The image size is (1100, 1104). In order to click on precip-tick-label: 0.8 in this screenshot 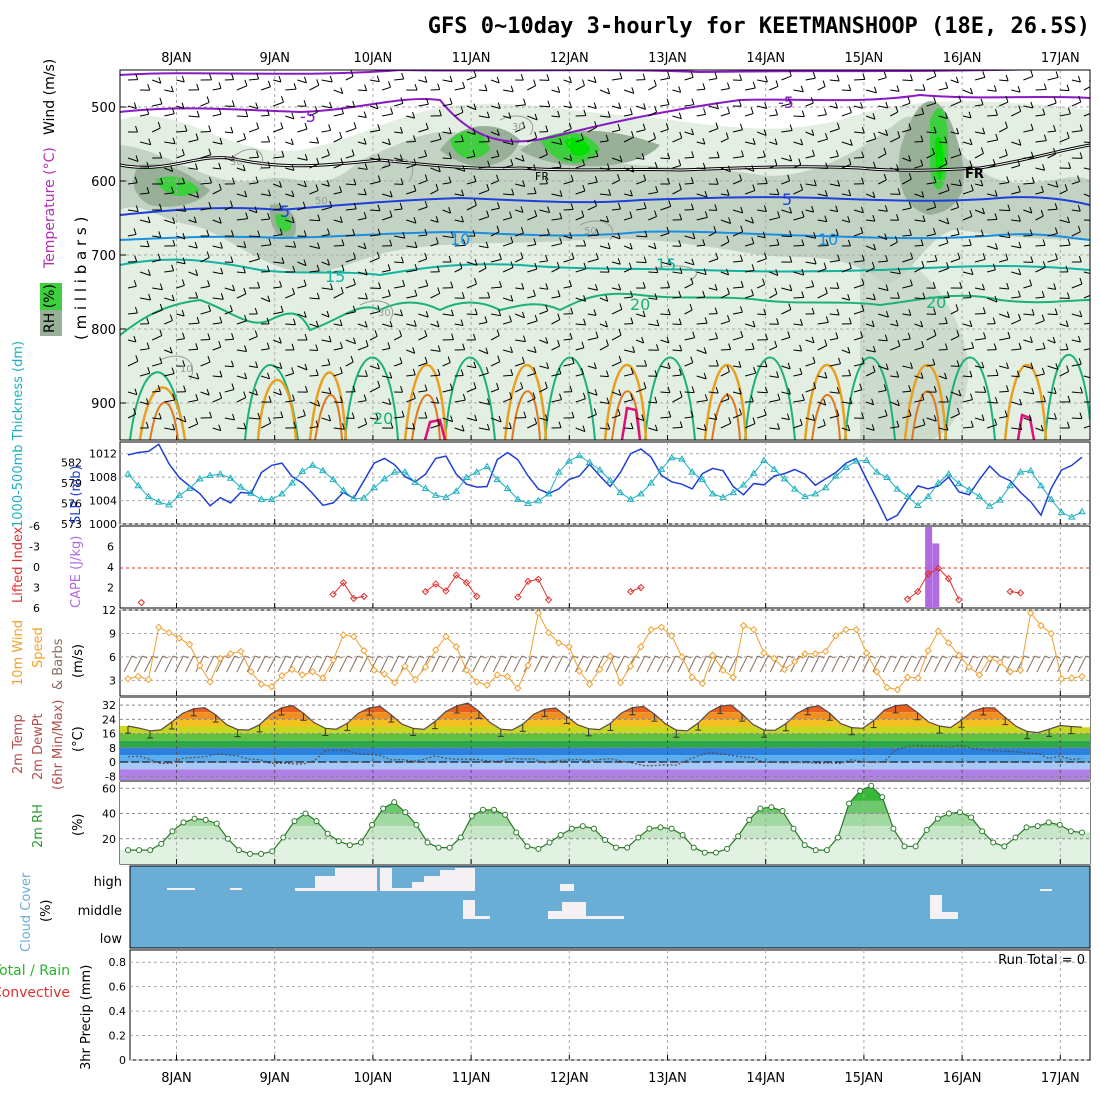, I will do `click(118, 962)`.